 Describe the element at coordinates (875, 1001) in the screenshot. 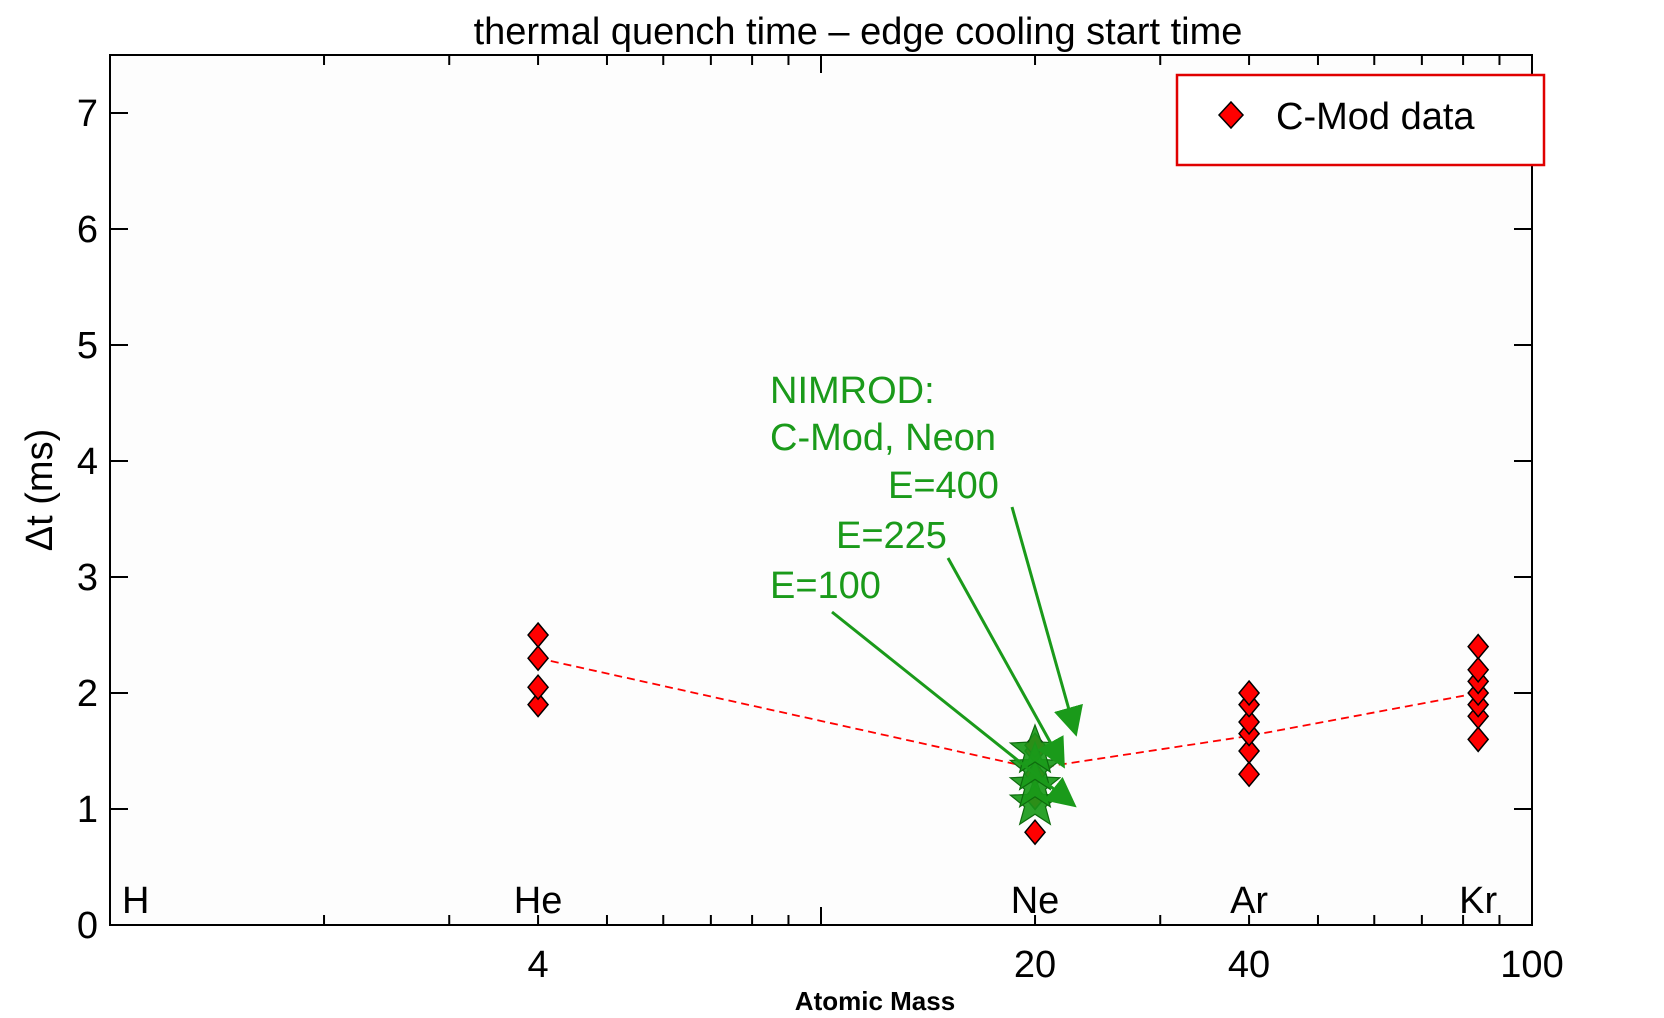

I see `x-axis-label: Atomic Mass` at that location.